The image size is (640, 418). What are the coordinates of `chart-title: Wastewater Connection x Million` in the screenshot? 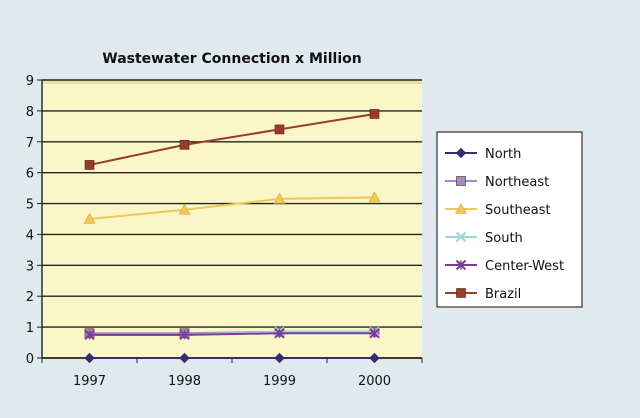 It's located at (231, 59).